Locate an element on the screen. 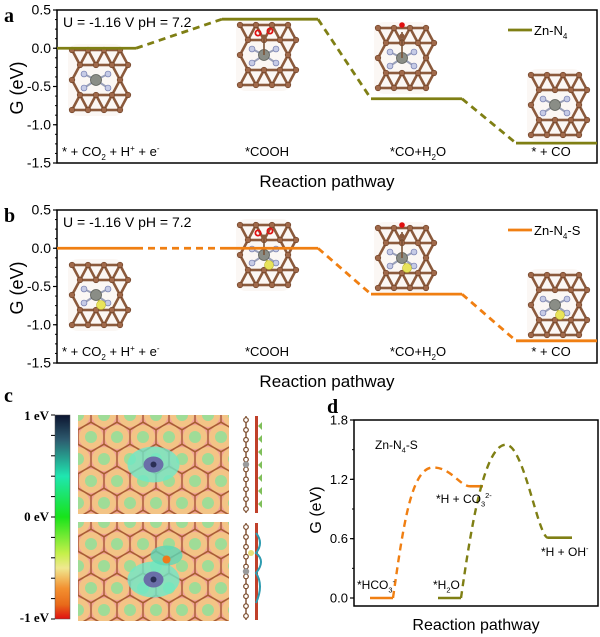  text-run: *H is located at coordinates (439, 585).